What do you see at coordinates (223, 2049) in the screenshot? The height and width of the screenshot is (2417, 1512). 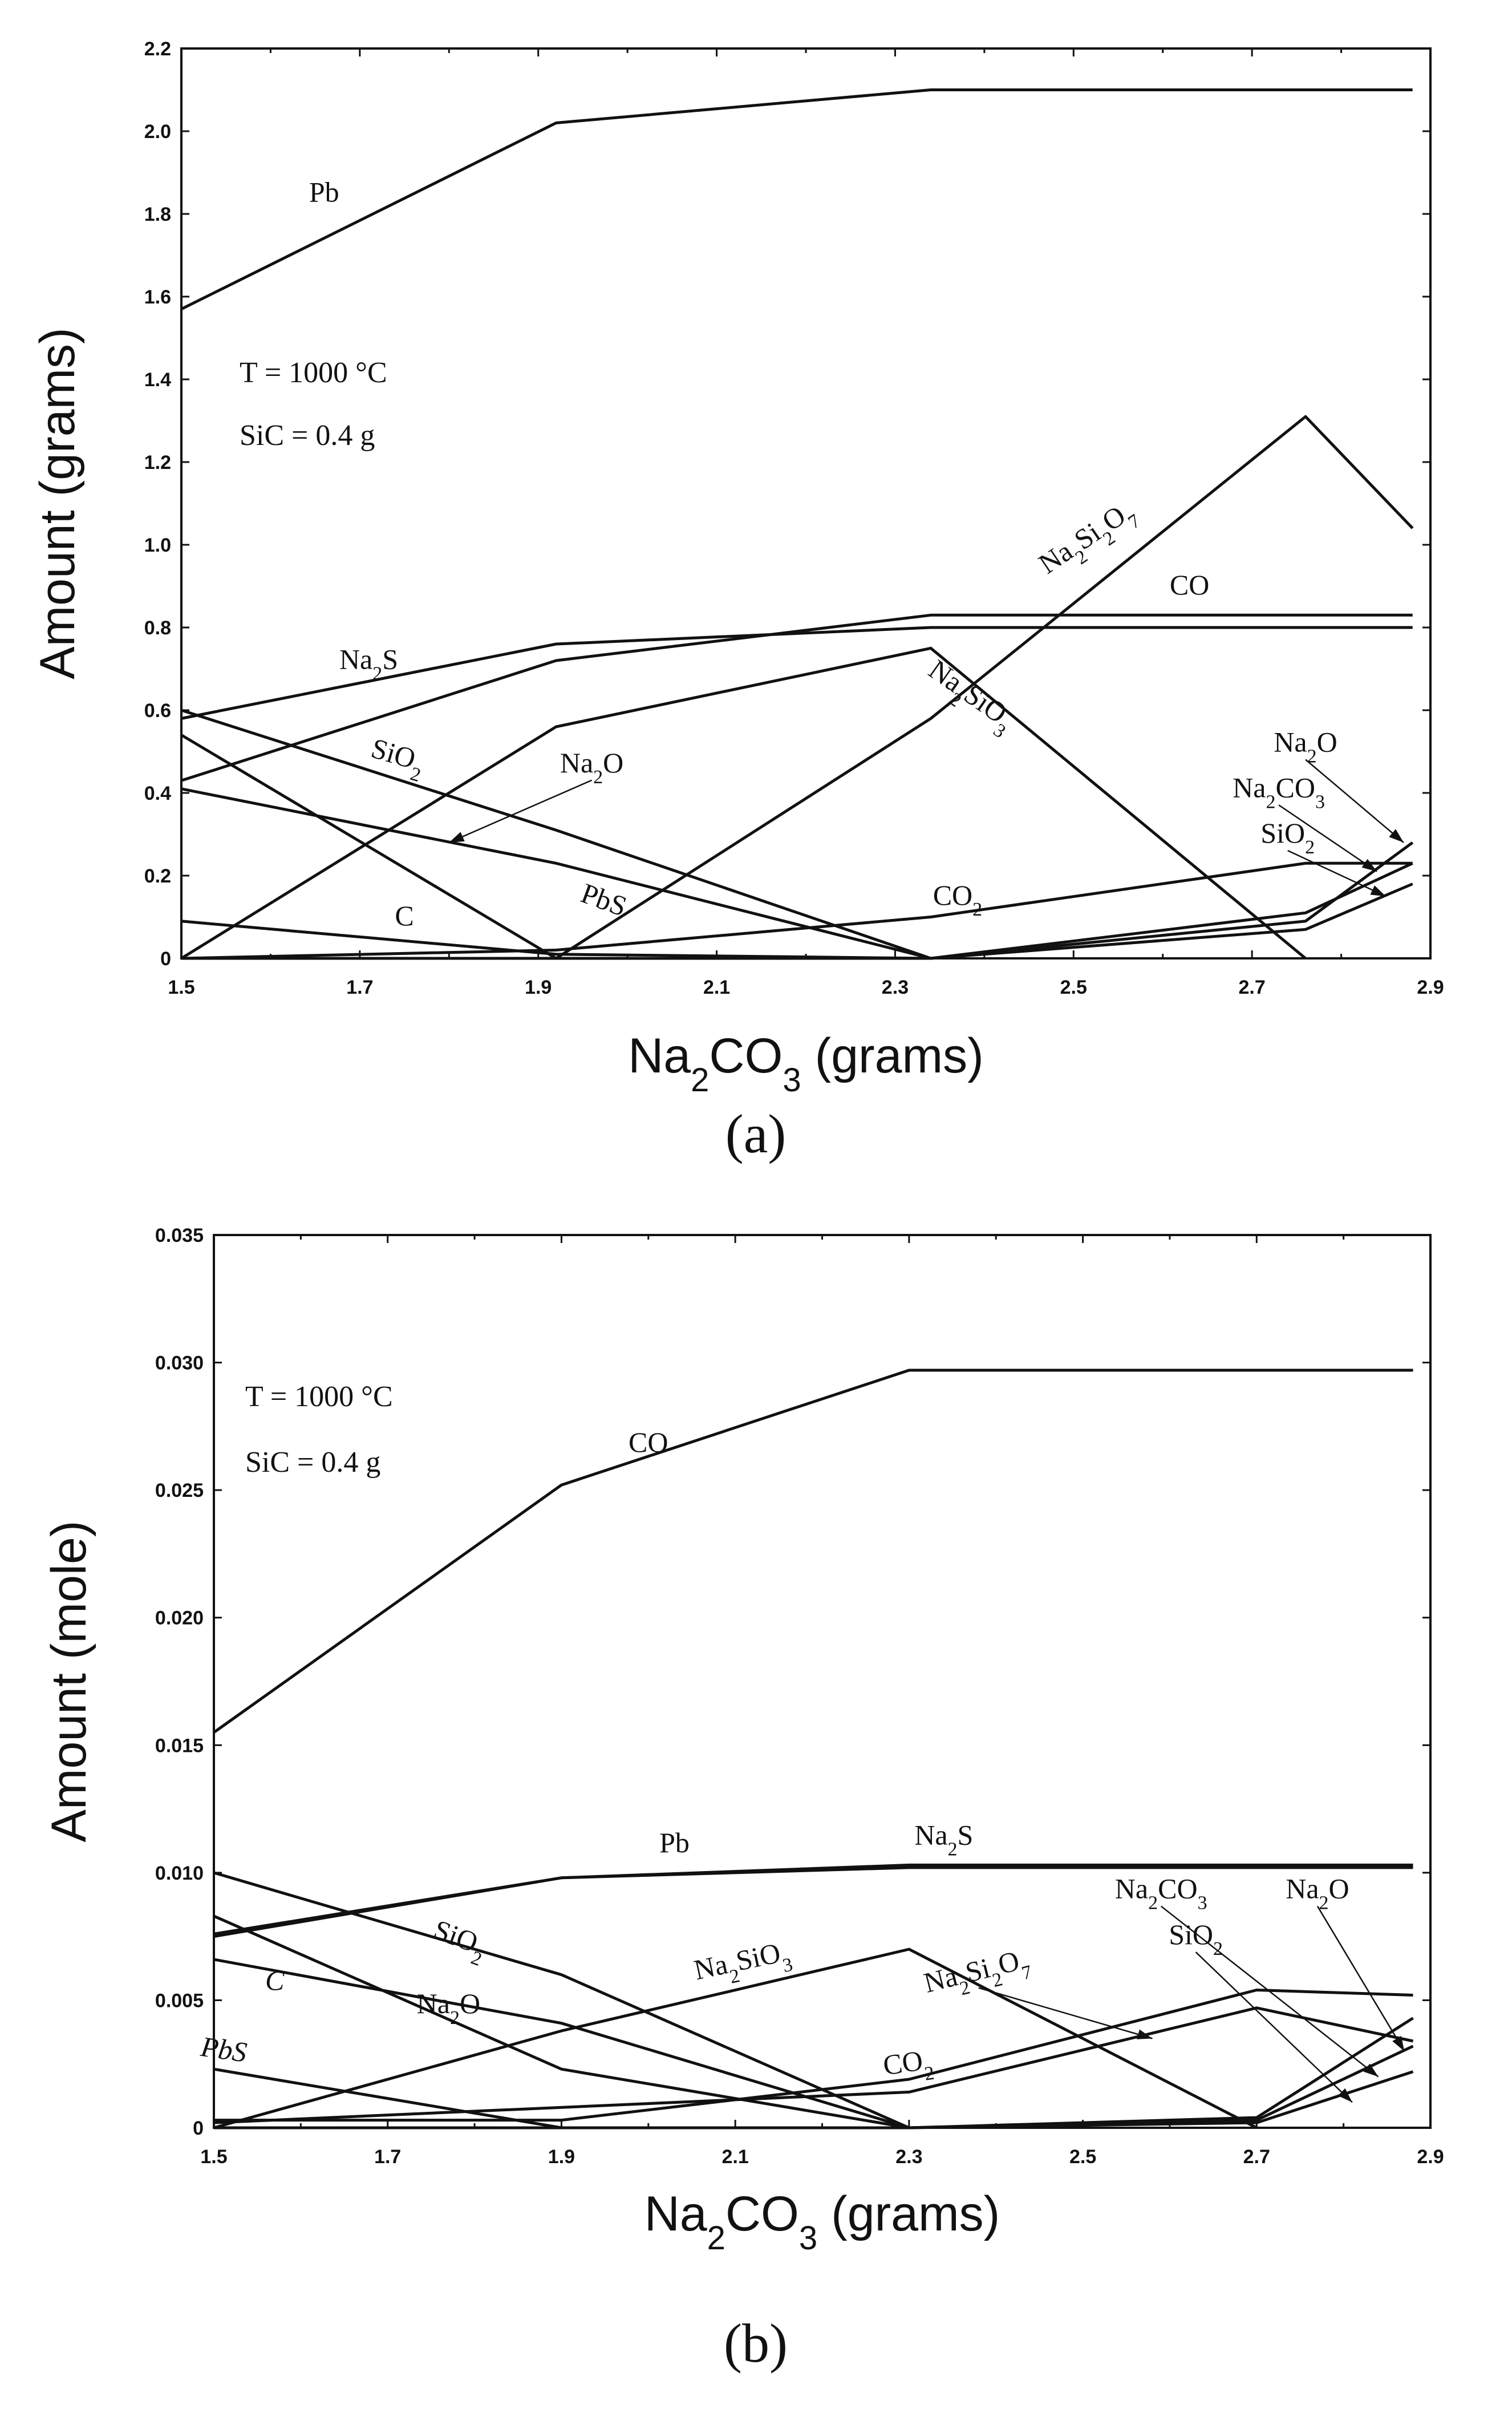 I see `series-label-pbs: PbS` at bounding box center [223, 2049].